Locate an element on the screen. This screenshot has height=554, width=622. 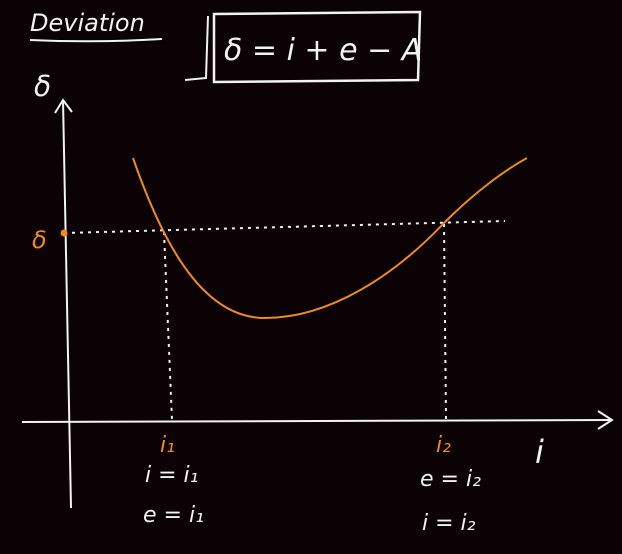
delta-level-line is located at coordinates (284, 227).